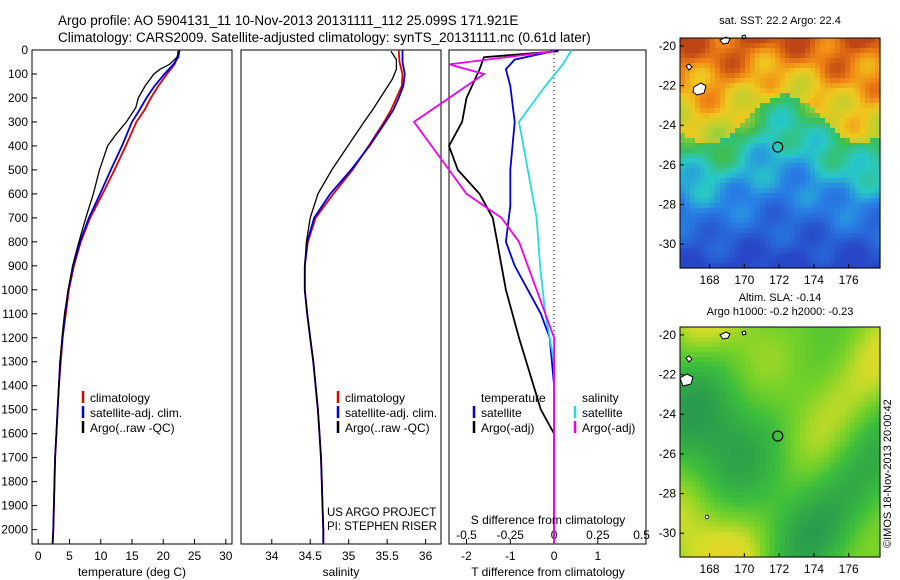  I want to click on x-tick-label: 30, so click(226, 556).